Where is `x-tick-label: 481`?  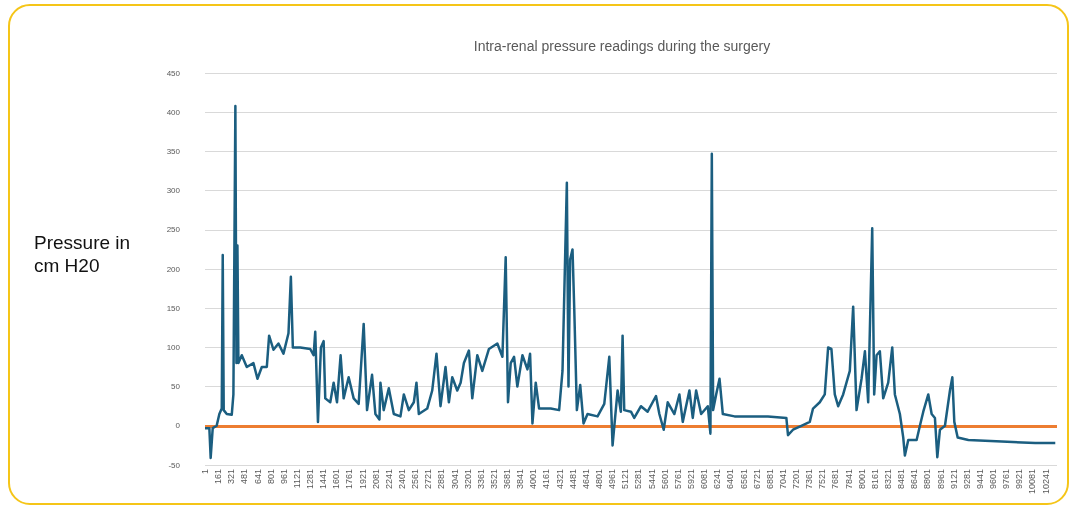
x-tick-label: 481 is located at coordinates (244, 477).